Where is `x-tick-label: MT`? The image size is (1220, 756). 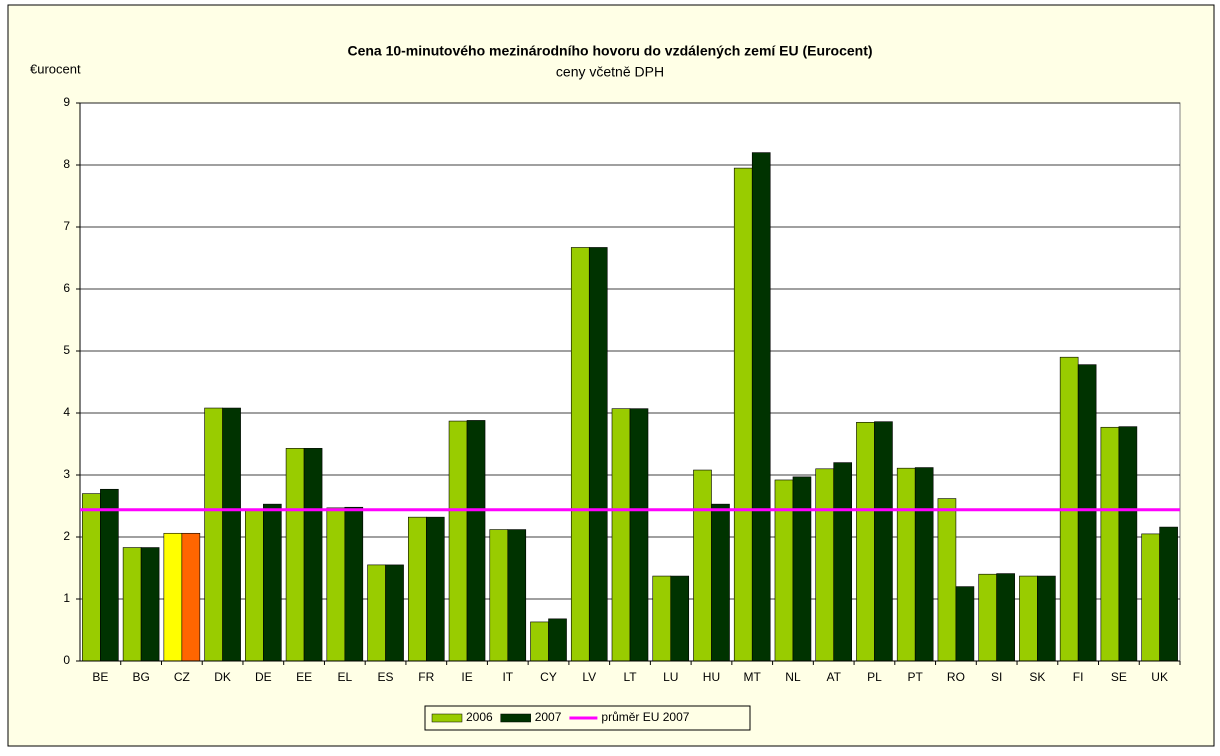
x-tick-label: MT is located at coordinates (753, 677).